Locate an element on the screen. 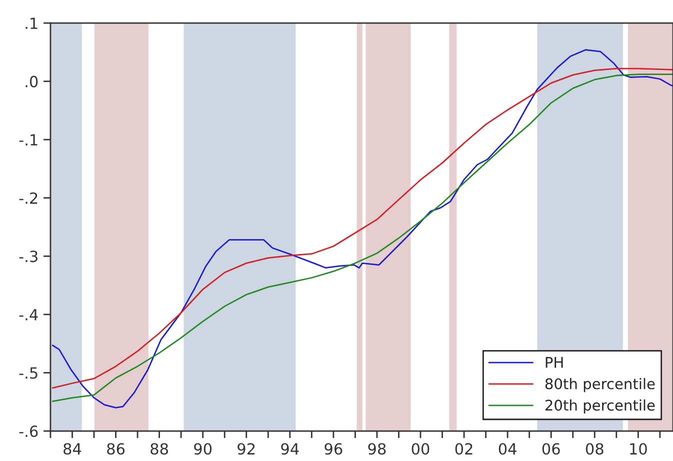 The width and height of the screenshot is (673, 461). legend-label: 80th percentile is located at coordinates (600, 385).